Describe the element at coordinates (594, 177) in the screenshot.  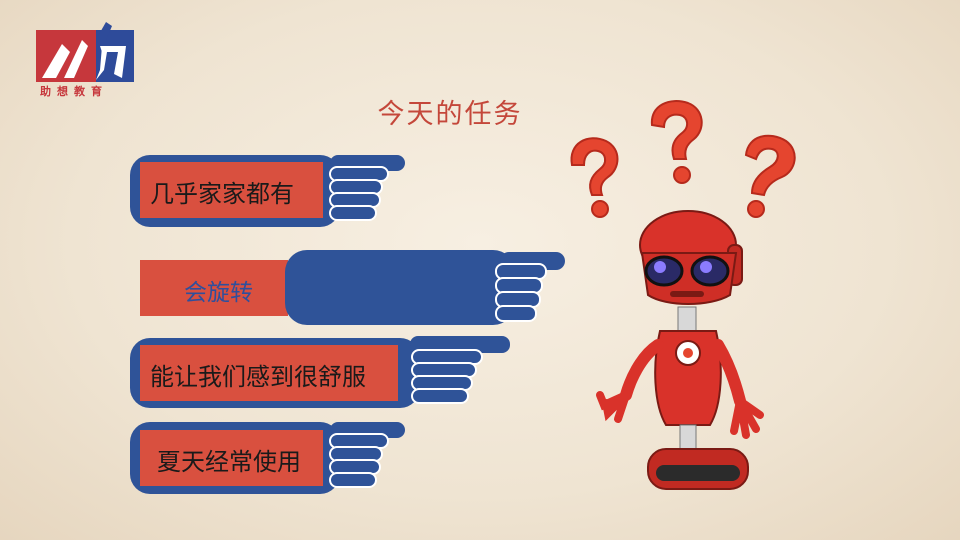
I see `question-mark-icon` at that location.